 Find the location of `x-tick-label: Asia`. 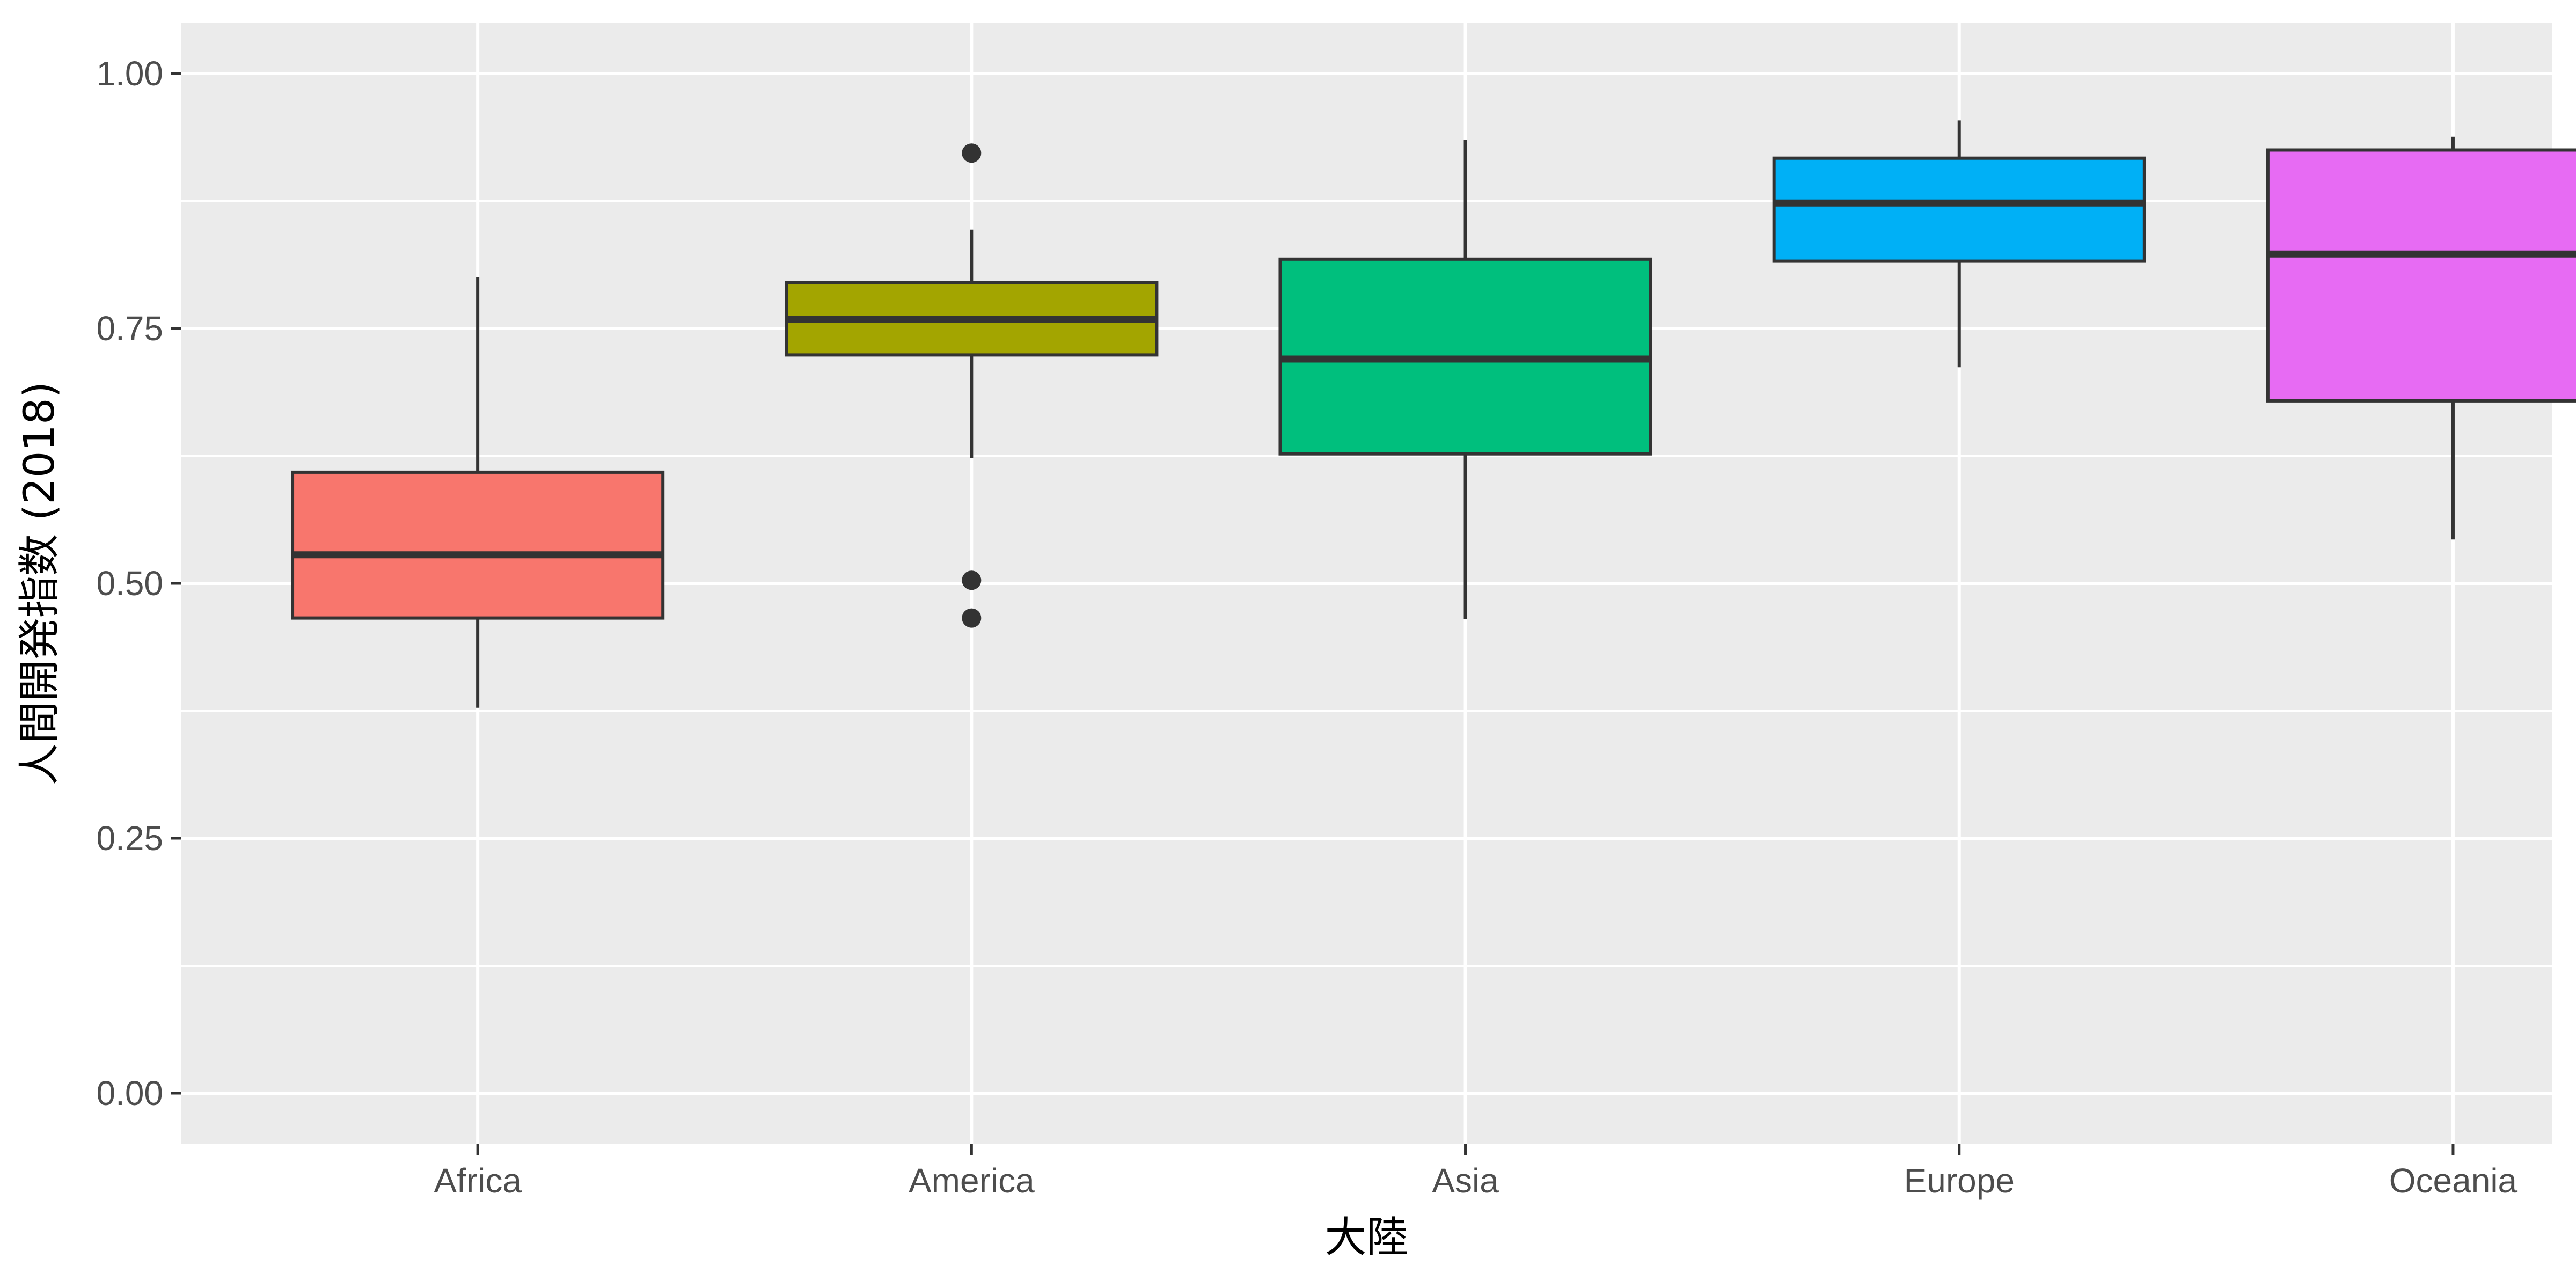

x-tick-label: Asia is located at coordinates (1465, 1180).